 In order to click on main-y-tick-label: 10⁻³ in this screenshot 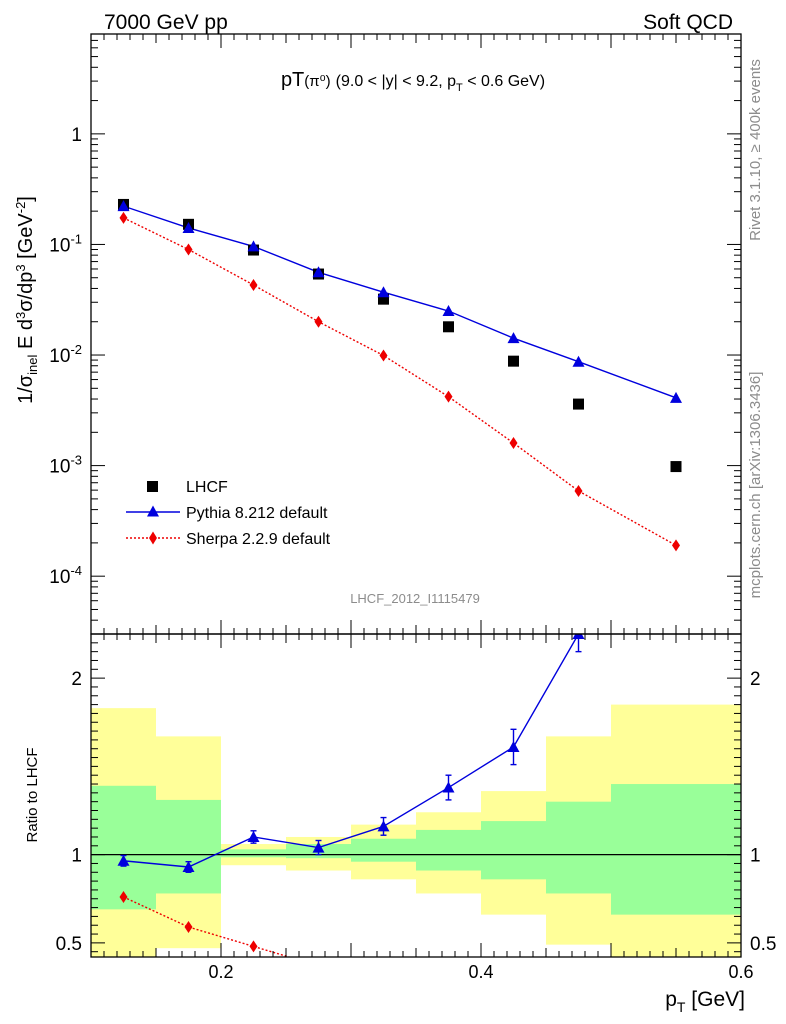, I will do `click(65, 465)`.